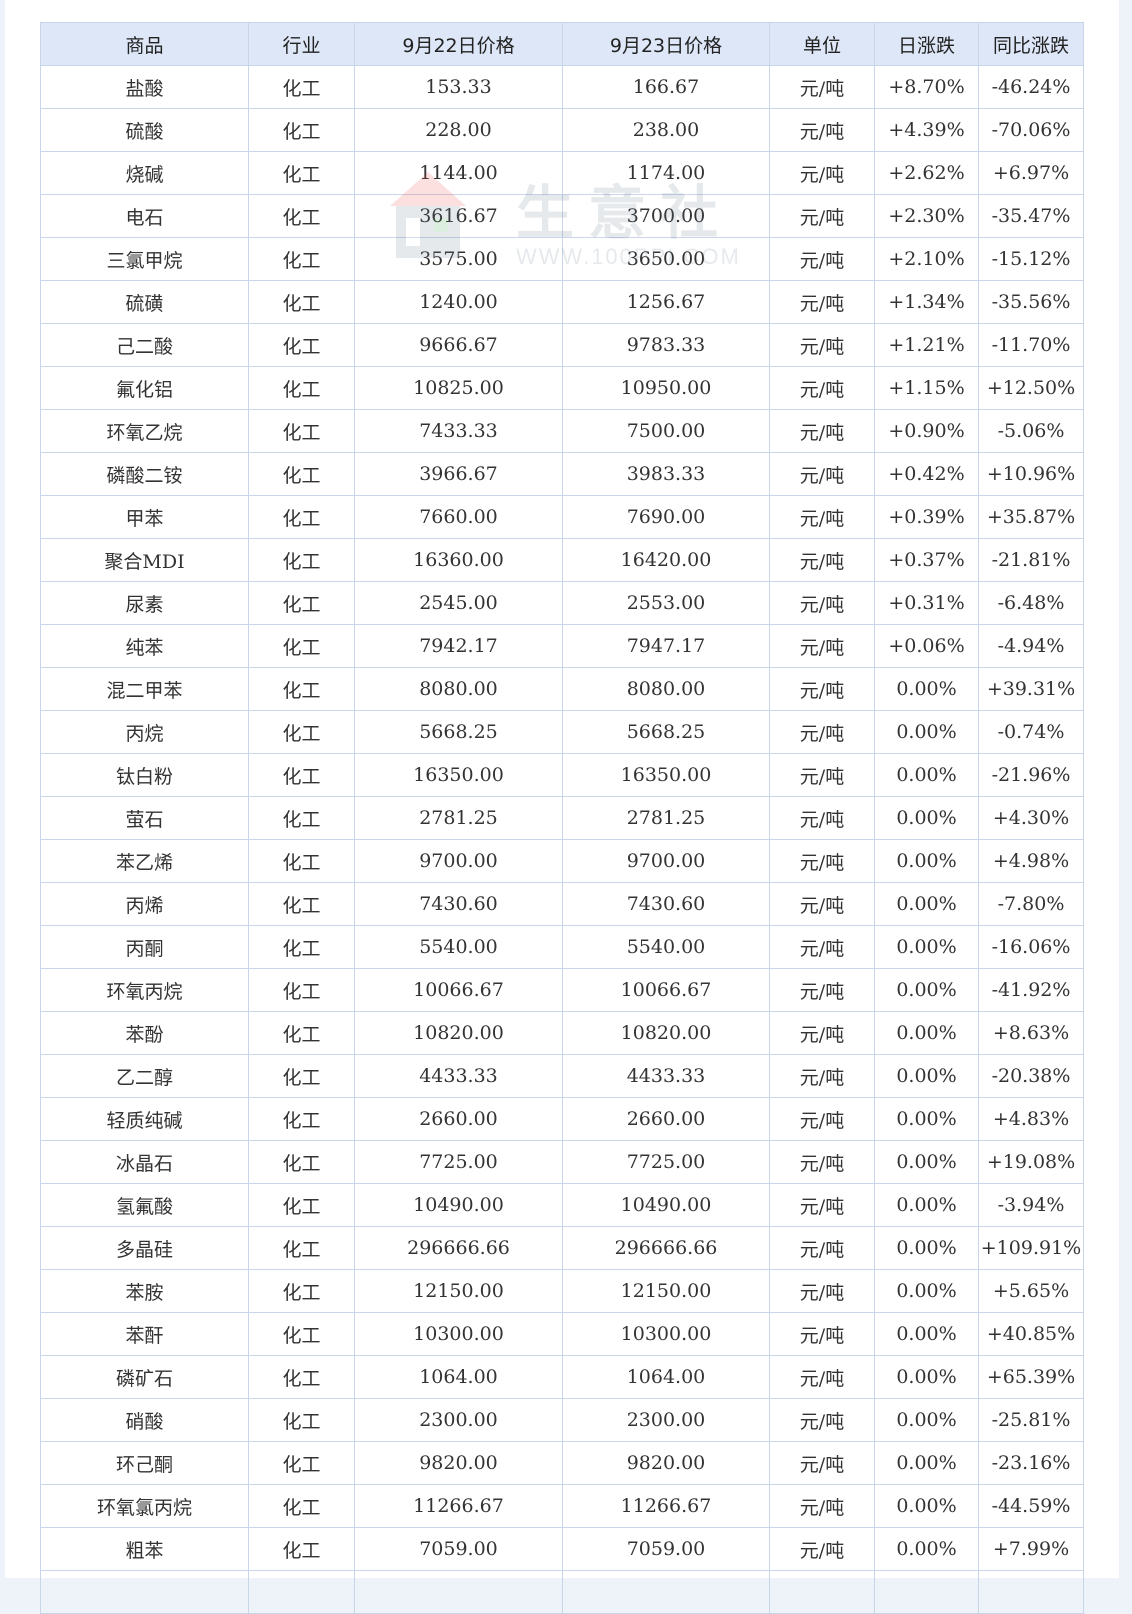  I want to click on commodity-name-cell: 丙酮, so click(144, 947).